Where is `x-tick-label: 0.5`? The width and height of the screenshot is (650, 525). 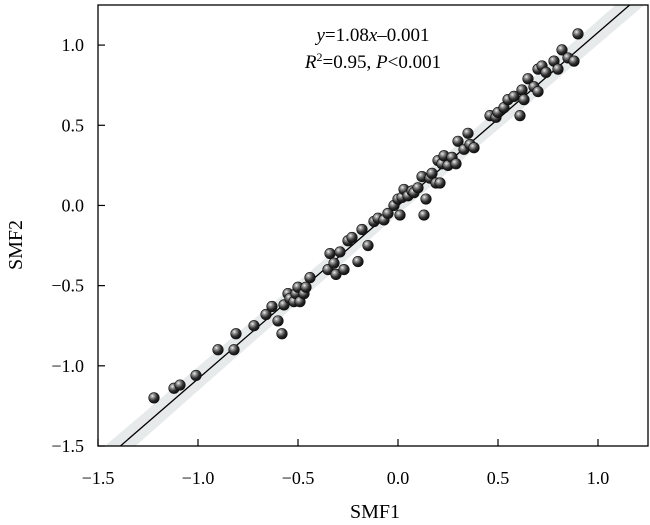 x-tick-label: 0.5 is located at coordinates (498, 478).